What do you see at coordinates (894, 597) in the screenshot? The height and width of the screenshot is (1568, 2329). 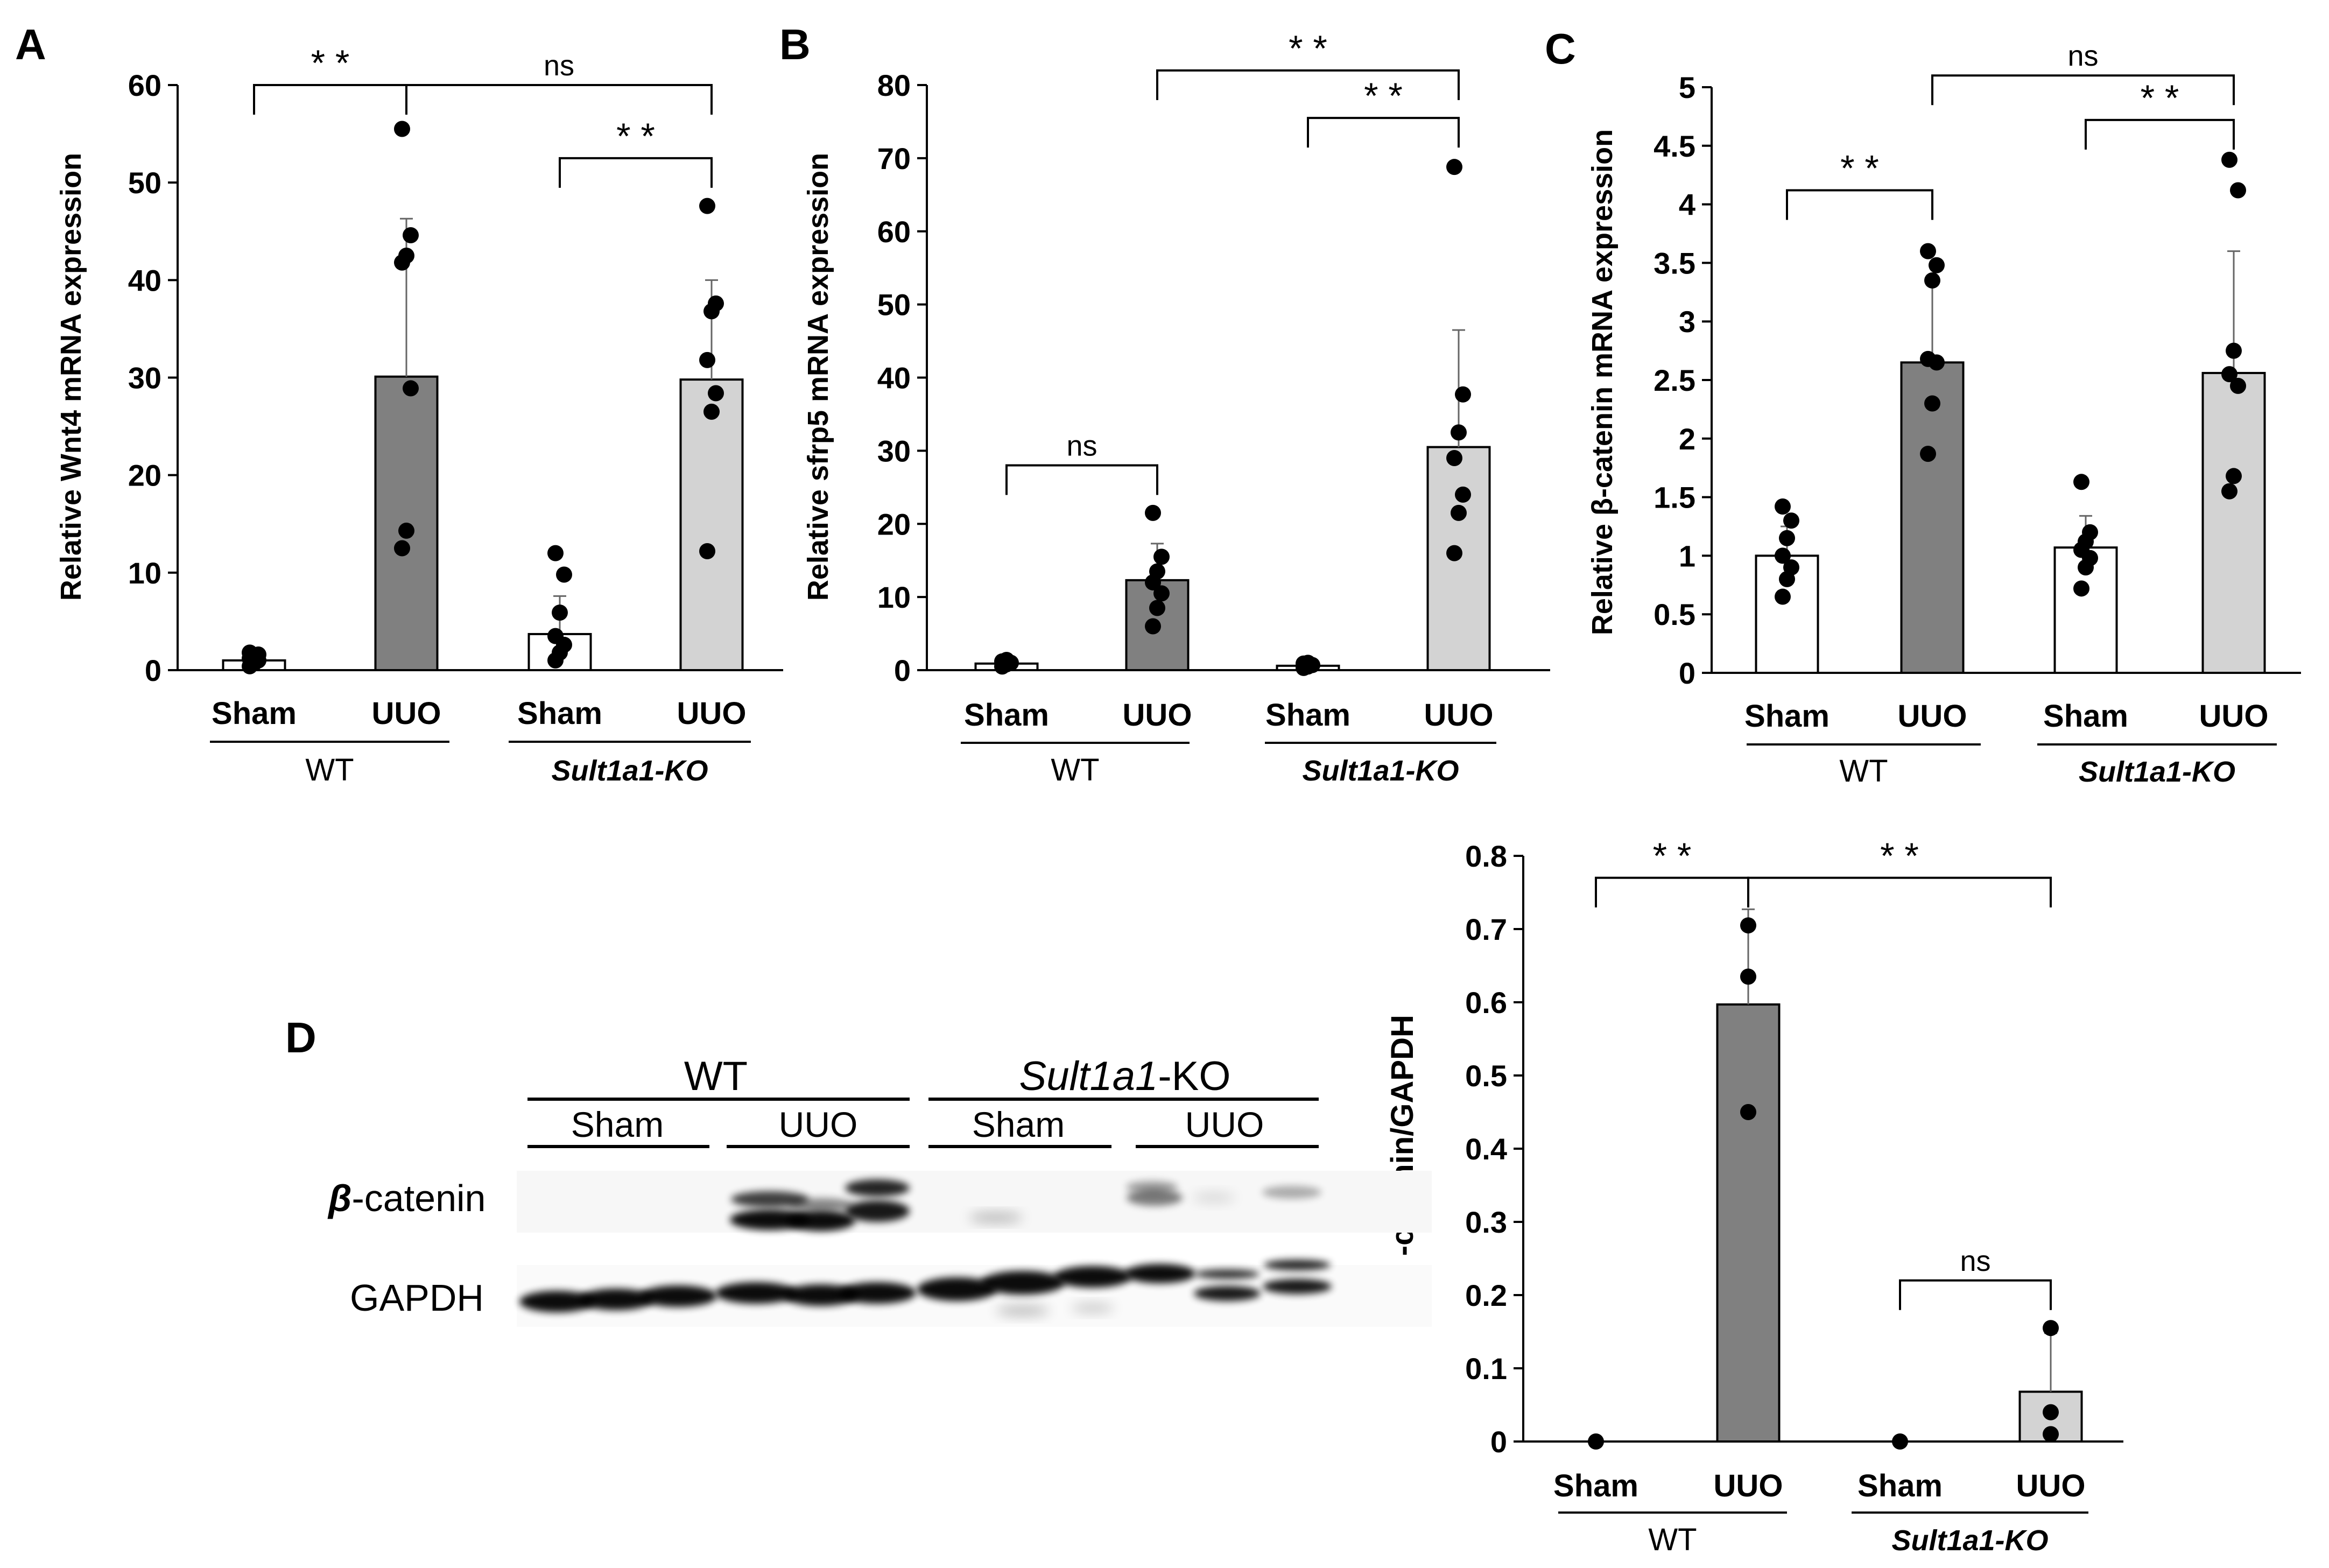 I see `y-tick-label: 10` at bounding box center [894, 597].